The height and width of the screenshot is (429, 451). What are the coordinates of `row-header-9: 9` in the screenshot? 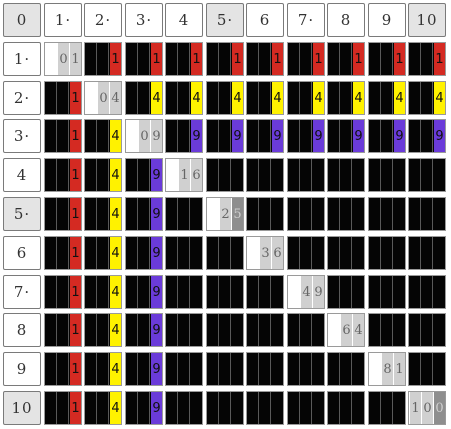 It's located at (22, 369).